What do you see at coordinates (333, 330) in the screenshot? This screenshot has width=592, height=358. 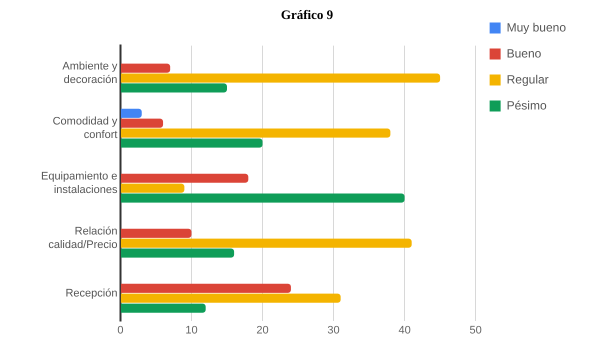 I see `x-tick-label: 30` at bounding box center [333, 330].